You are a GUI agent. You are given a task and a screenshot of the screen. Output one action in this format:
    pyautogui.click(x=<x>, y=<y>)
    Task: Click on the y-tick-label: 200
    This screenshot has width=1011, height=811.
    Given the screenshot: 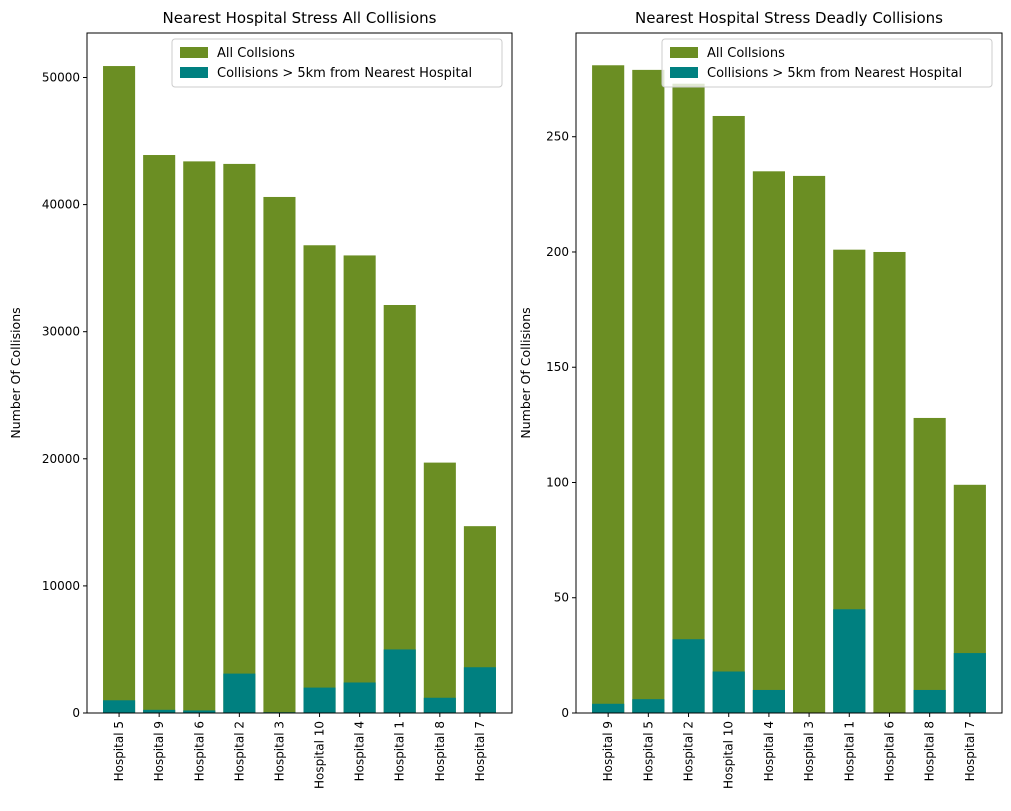 What is the action you would take?
    pyautogui.click(x=557, y=252)
    